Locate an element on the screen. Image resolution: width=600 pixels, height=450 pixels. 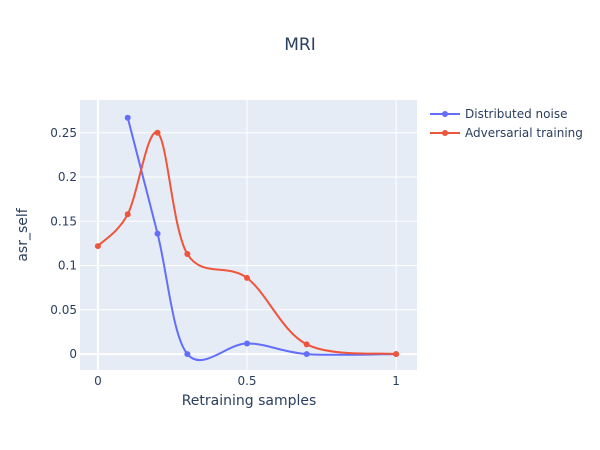
chart-title: MRI is located at coordinates (300, 45).